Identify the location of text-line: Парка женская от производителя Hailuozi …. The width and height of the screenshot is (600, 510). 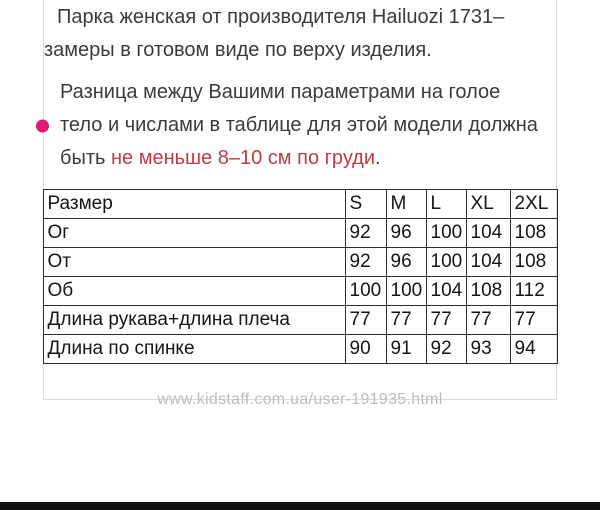
(281, 17).